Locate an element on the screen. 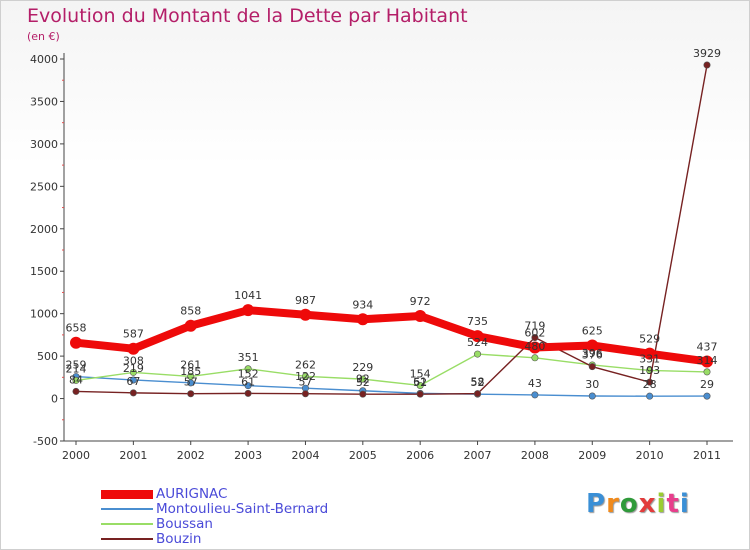 The width and height of the screenshot is (750, 550). legend-item-montoulieu: Montoulieu-Saint-Bernard is located at coordinates (215, 508).